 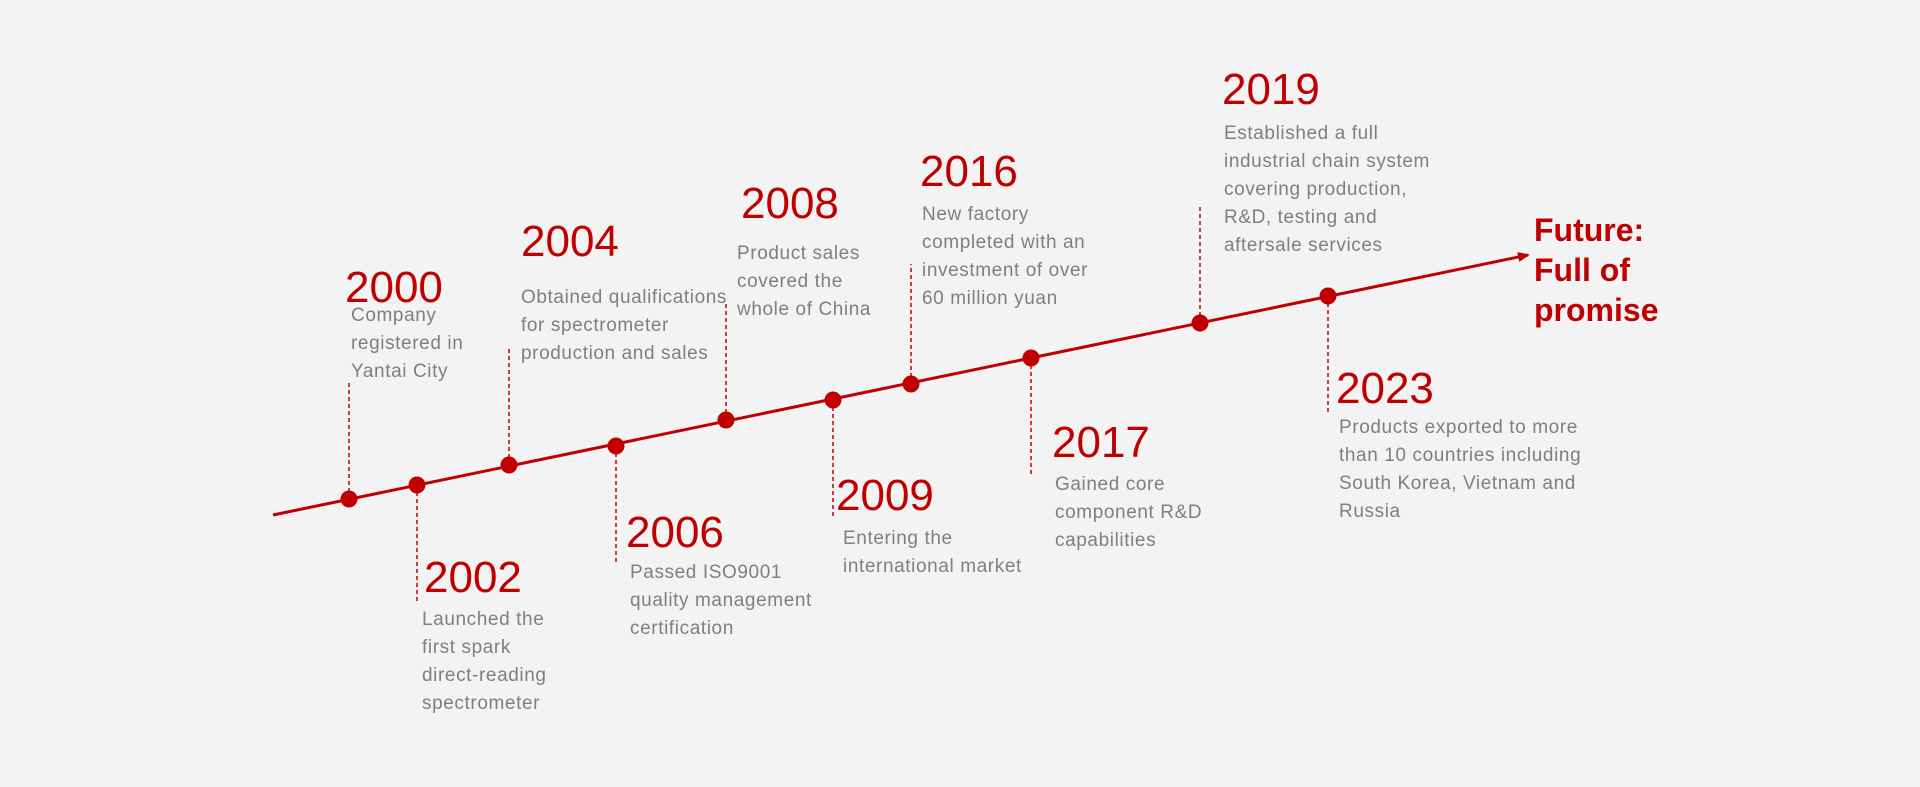 I want to click on milestone-desc-2008: Product sales covered the whole of China, so click(x=804, y=281).